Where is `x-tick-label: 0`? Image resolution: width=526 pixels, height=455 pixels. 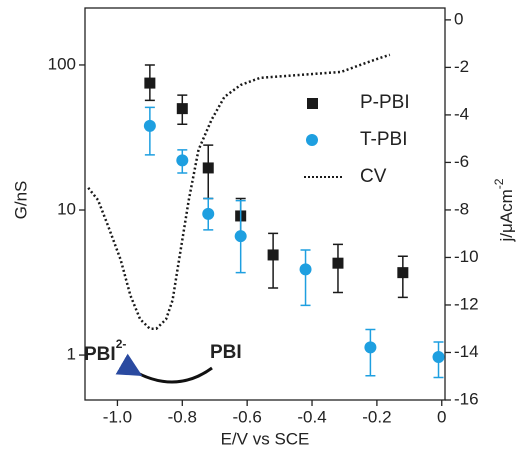
x-tick-label: 0 is located at coordinates (441, 416).